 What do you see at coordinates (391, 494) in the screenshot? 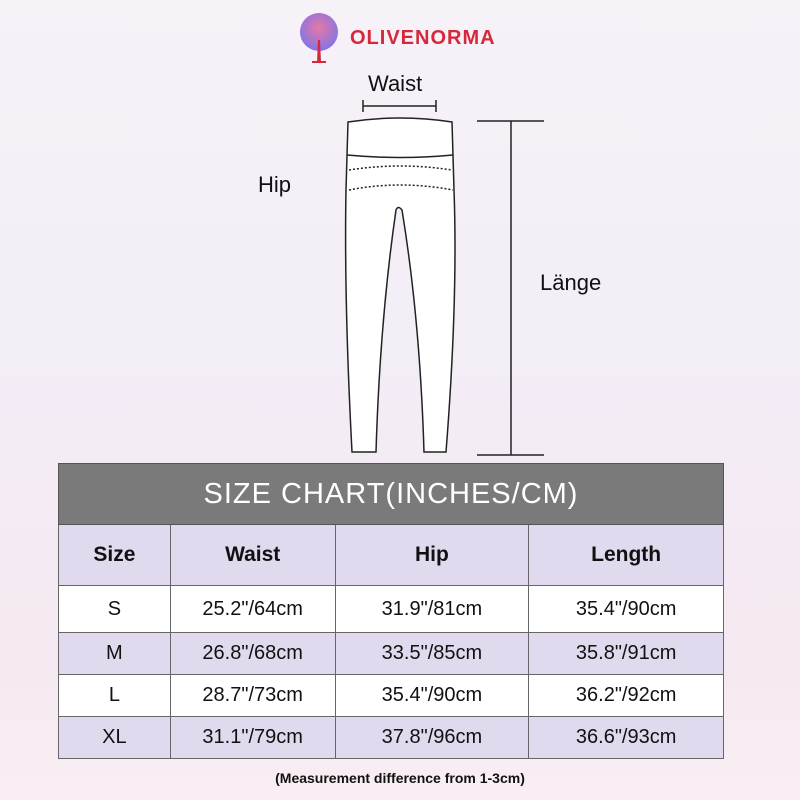
I see `size-chart-title: SIZE CHART(INCHES/CM)` at bounding box center [391, 494].